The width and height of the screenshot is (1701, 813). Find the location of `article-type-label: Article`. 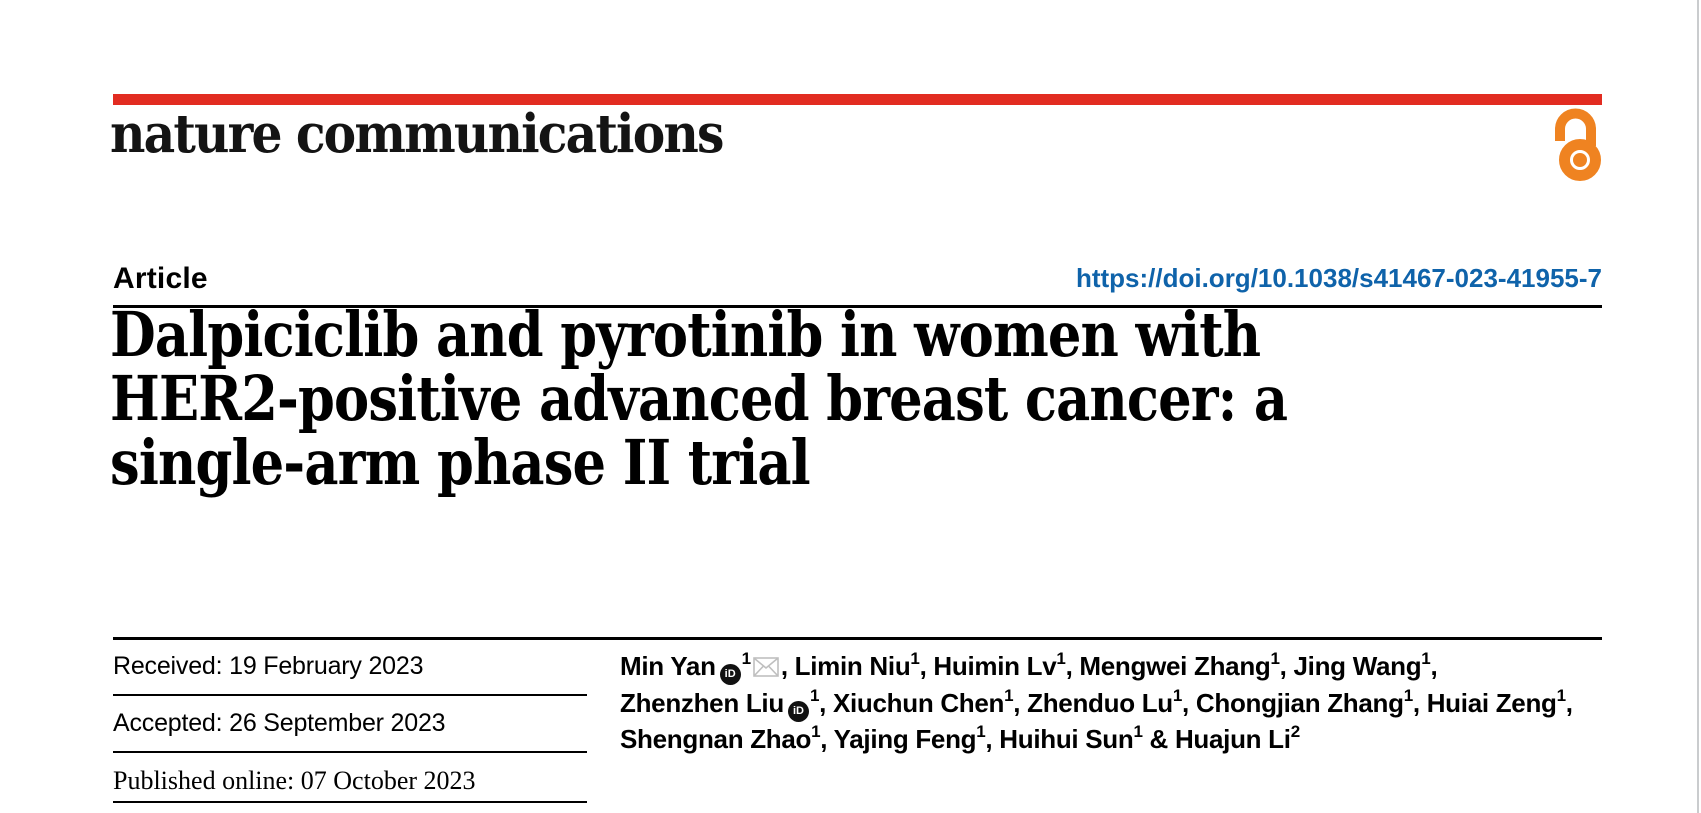

article-type-label: Article is located at coordinates (160, 278).